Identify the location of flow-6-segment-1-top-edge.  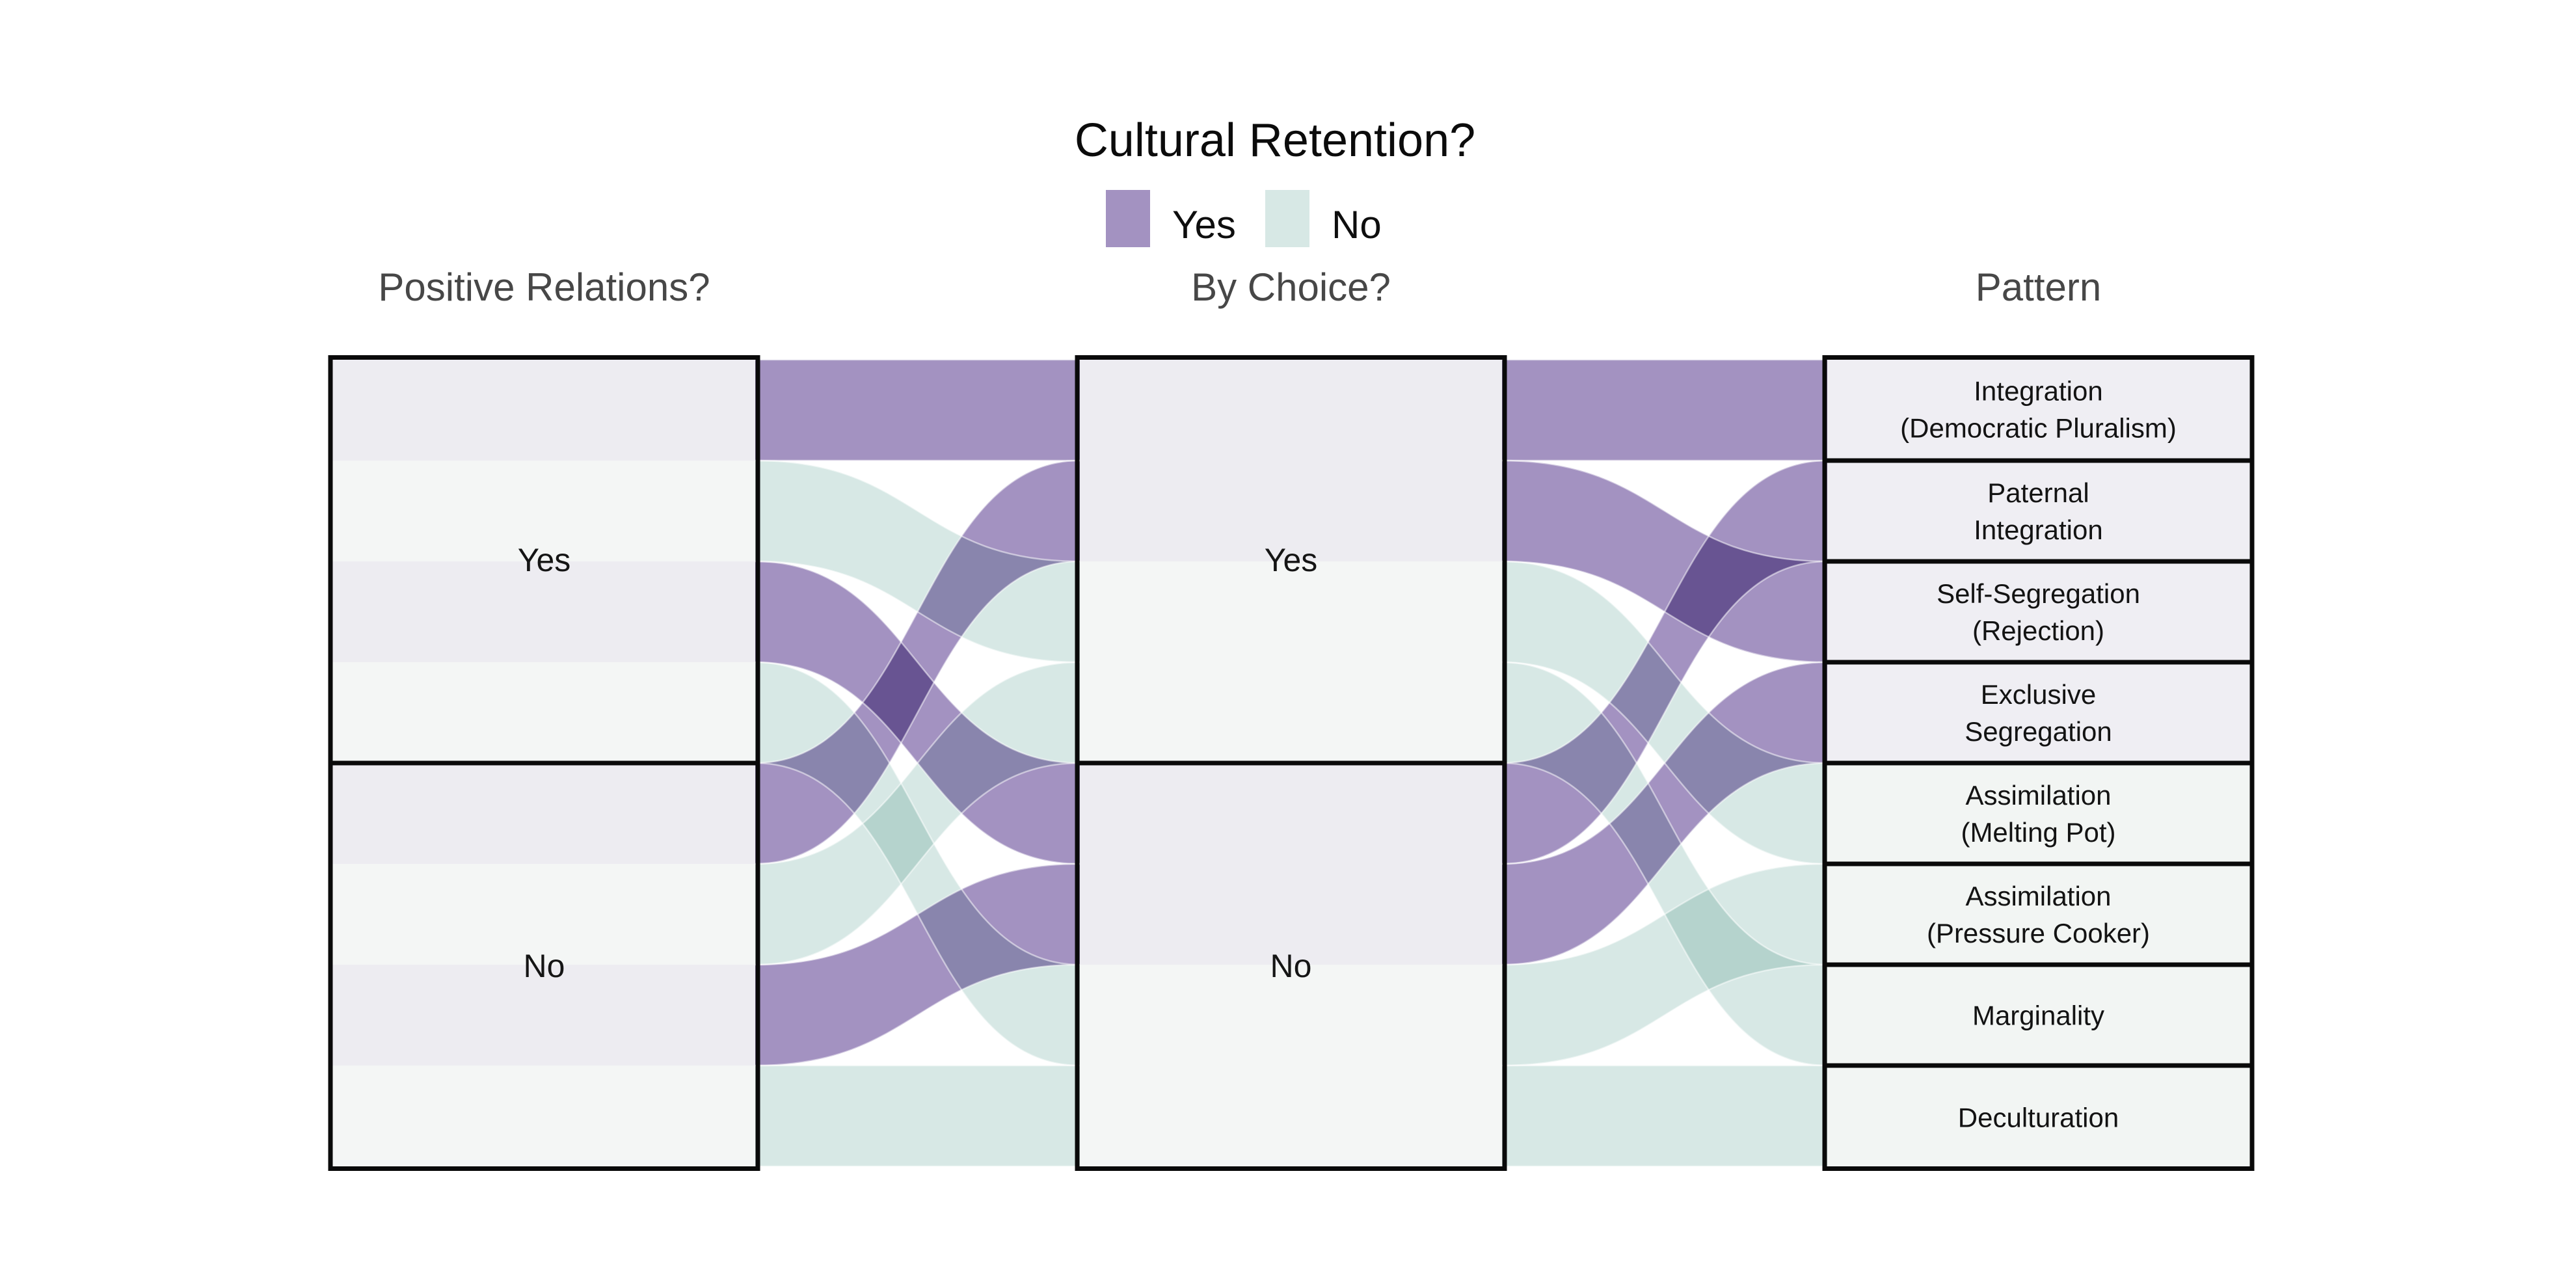
(917, 813).